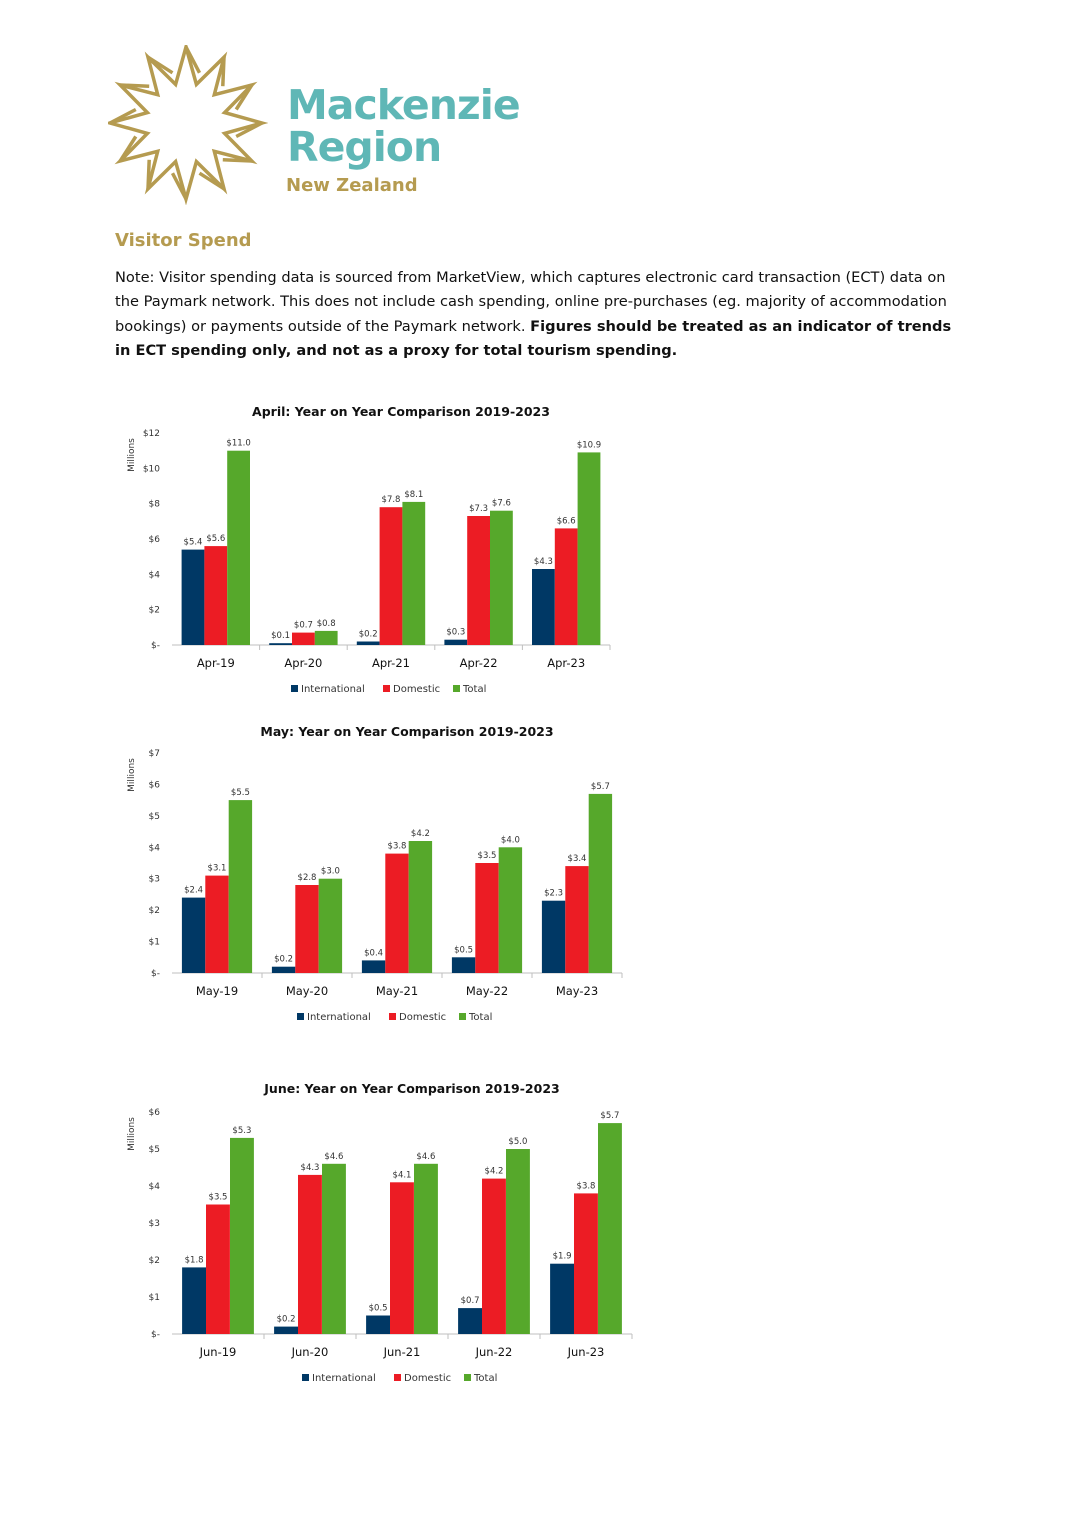  I want to click on brand-country: New Zealand, so click(352, 185).